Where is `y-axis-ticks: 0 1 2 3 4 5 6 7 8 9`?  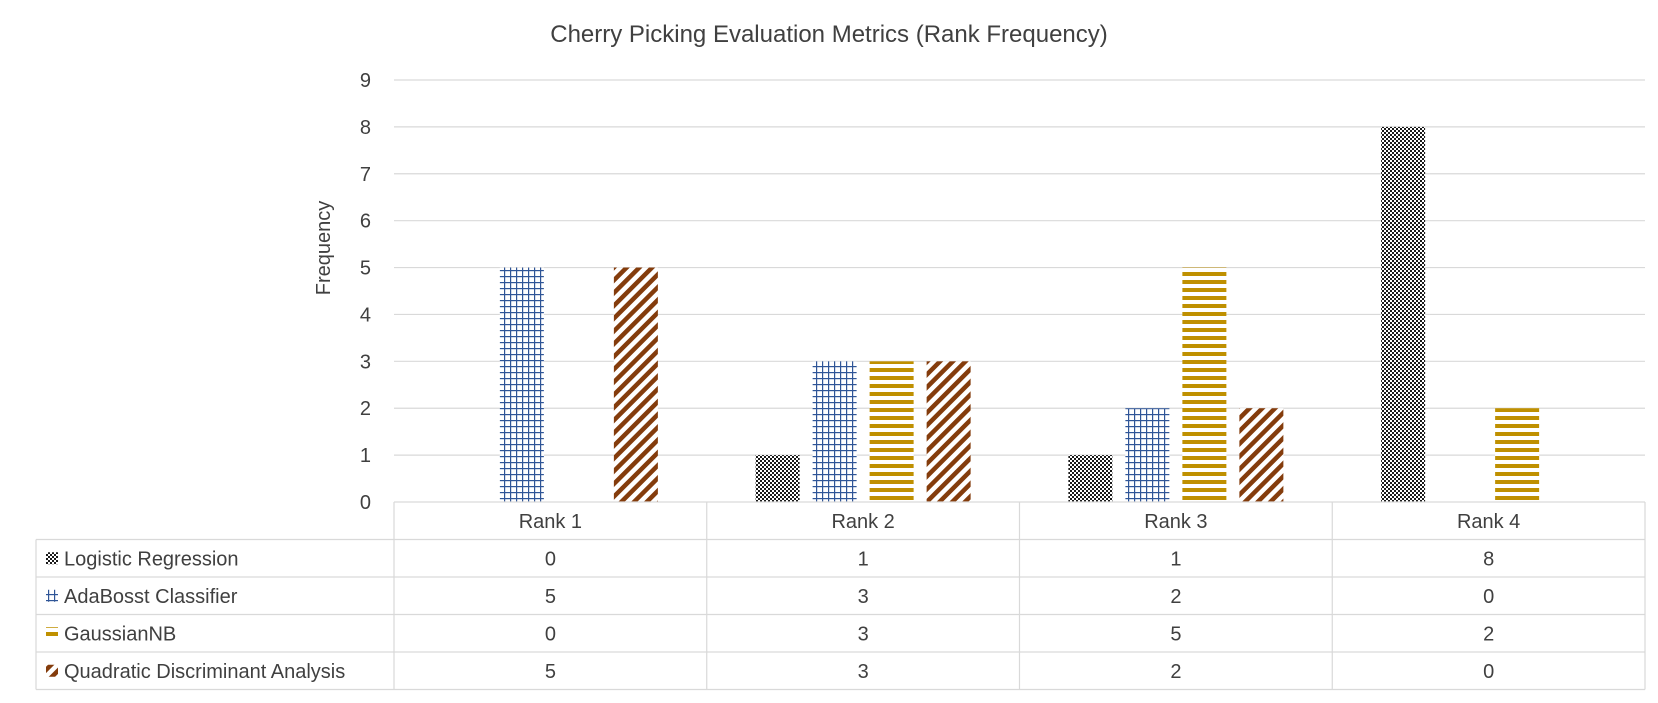
y-axis-ticks: 0 1 2 3 4 5 6 7 8 9 is located at coordinates (365, 292).